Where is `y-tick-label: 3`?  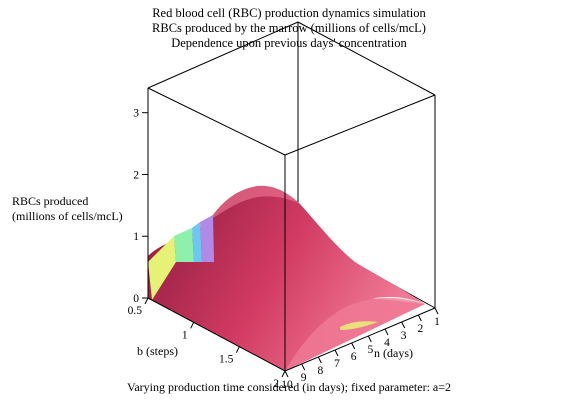
y-tick-label: 3 is located at coordinates (404, 336).